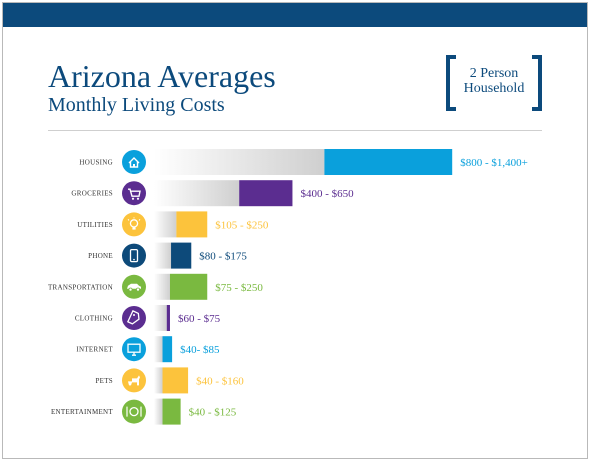  Describe the element at coordinates (136, 105) in the screenshot. I see `page-subtitle: Monthly Living Costs` at that location.